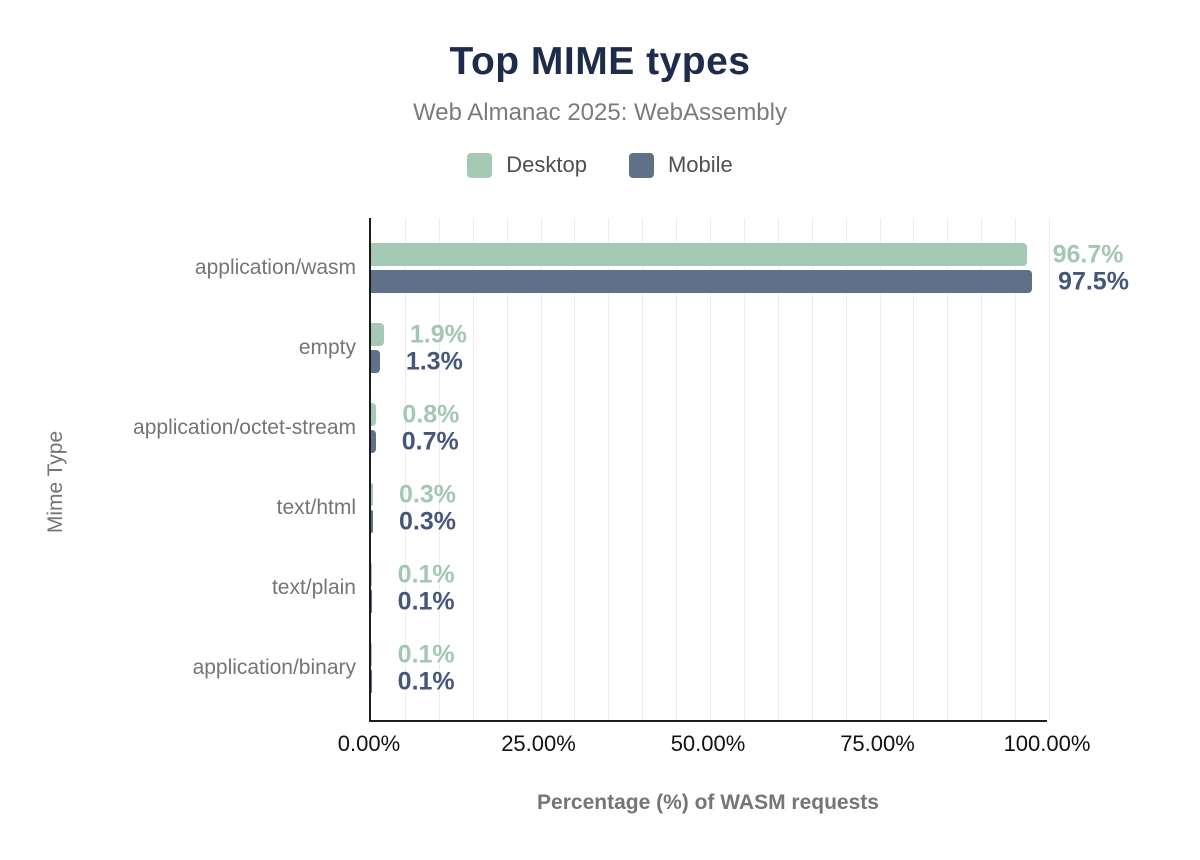  I want to click on bar-mobile-application/octet-stream, so click(373, 441).